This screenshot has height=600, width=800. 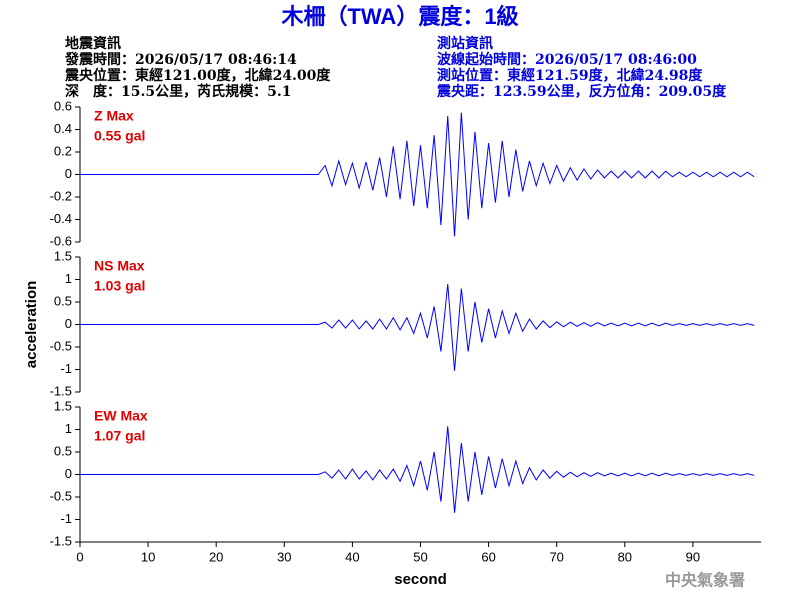 What do you see at coordinates (119, 286) in the screenshot?
I see `max-annotation: 1.03 gal` at bounding box center [119, 286].